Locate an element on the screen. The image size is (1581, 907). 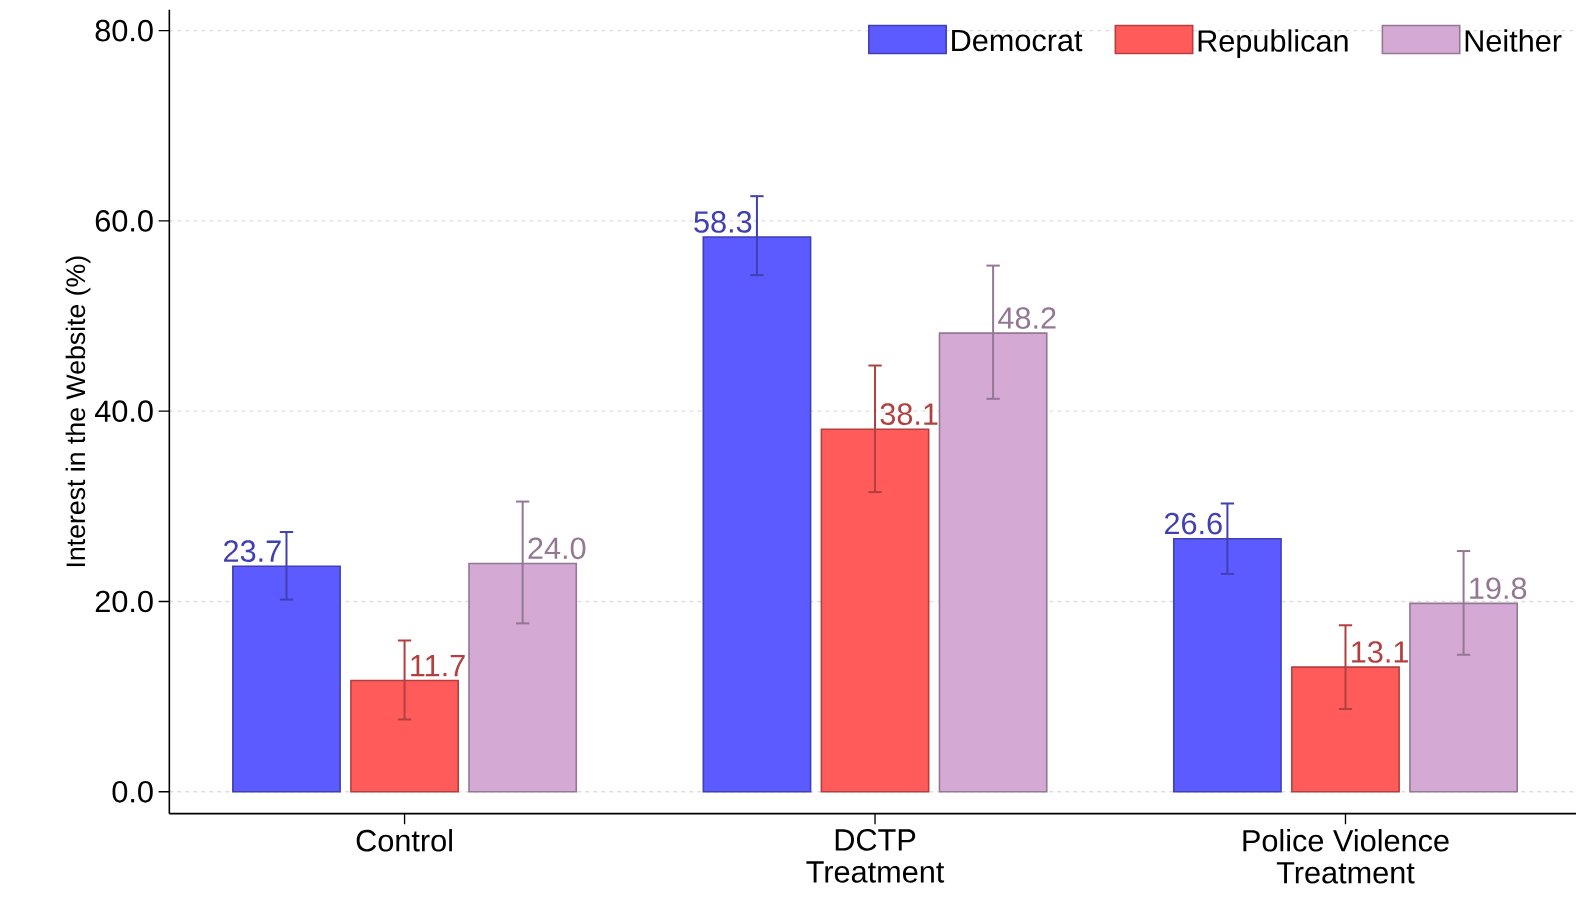
y-axis-title: Interest in the Website (%) is located at coordinates (78, 411).